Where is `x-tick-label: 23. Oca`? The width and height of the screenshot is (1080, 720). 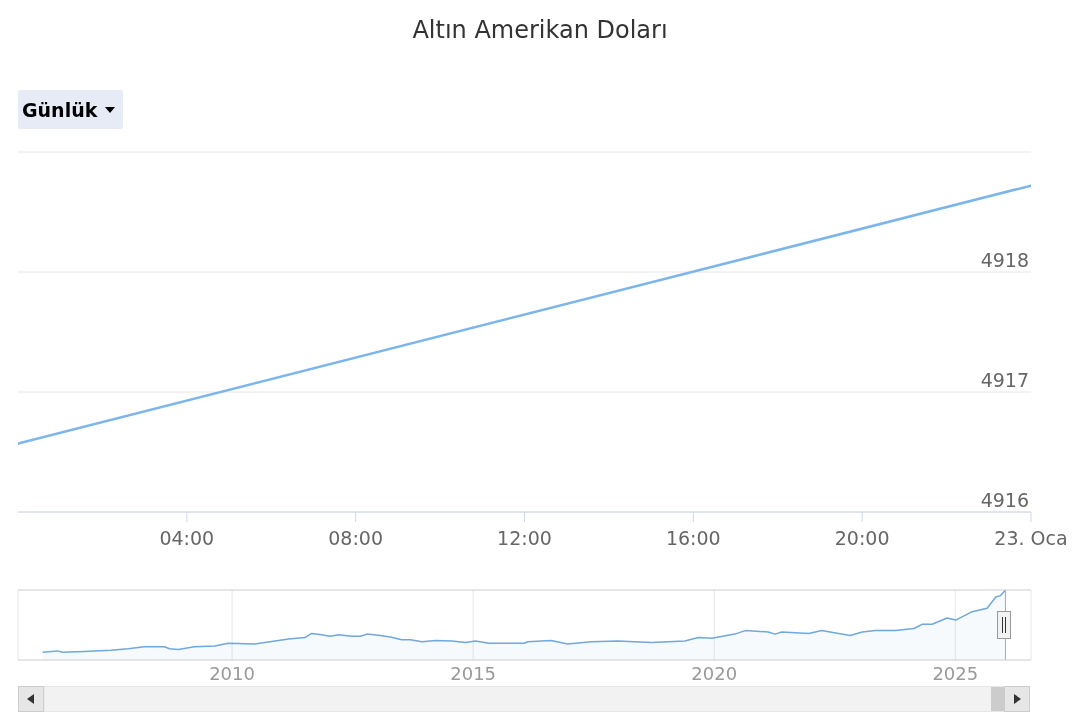
x-tick-label: 23. Oca is located at coordinates (1031, 538).